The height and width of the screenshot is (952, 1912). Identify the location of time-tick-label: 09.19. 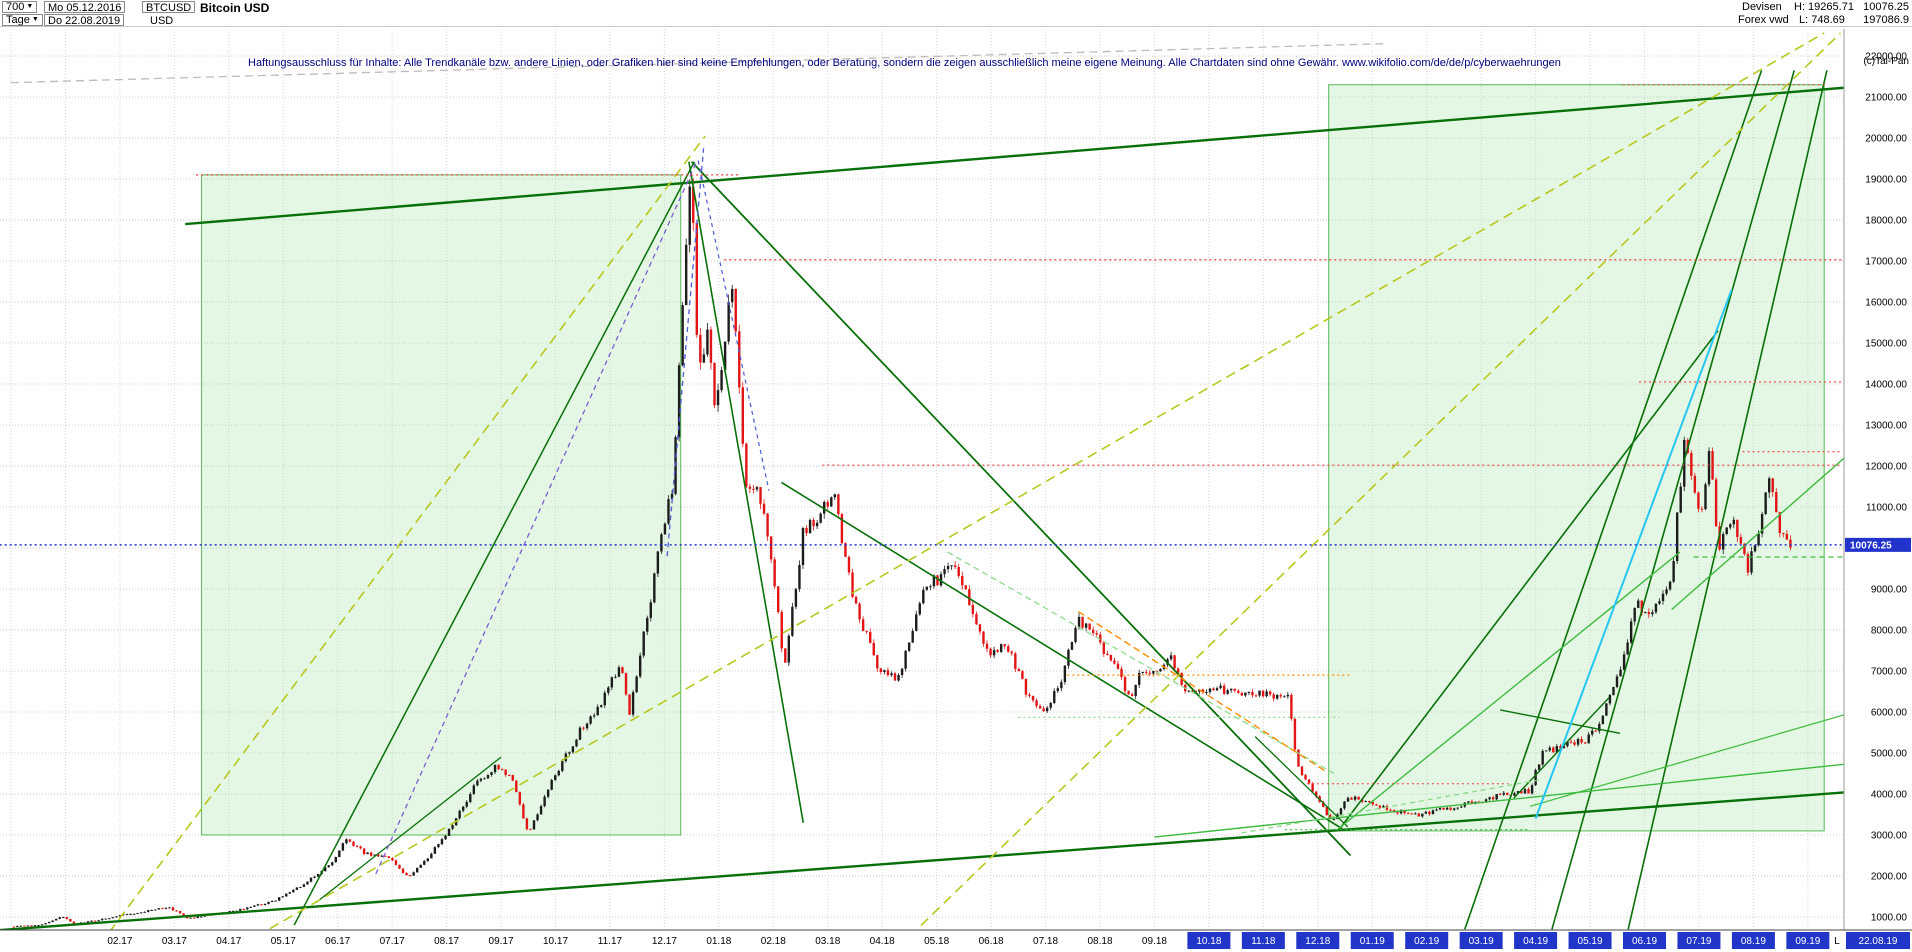
(1807, 941).